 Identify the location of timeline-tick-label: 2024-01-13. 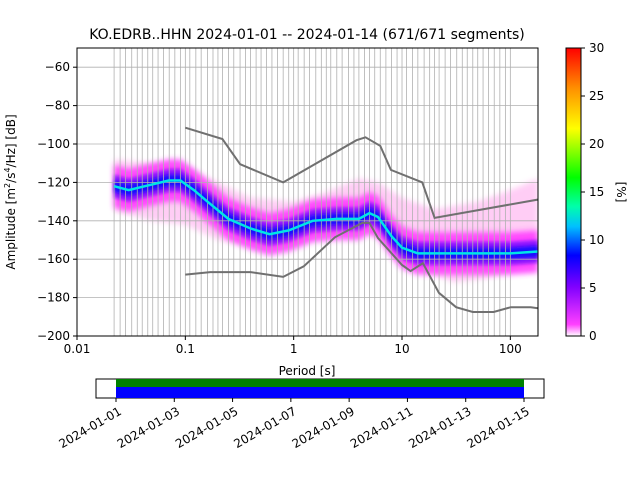
(439, 427).